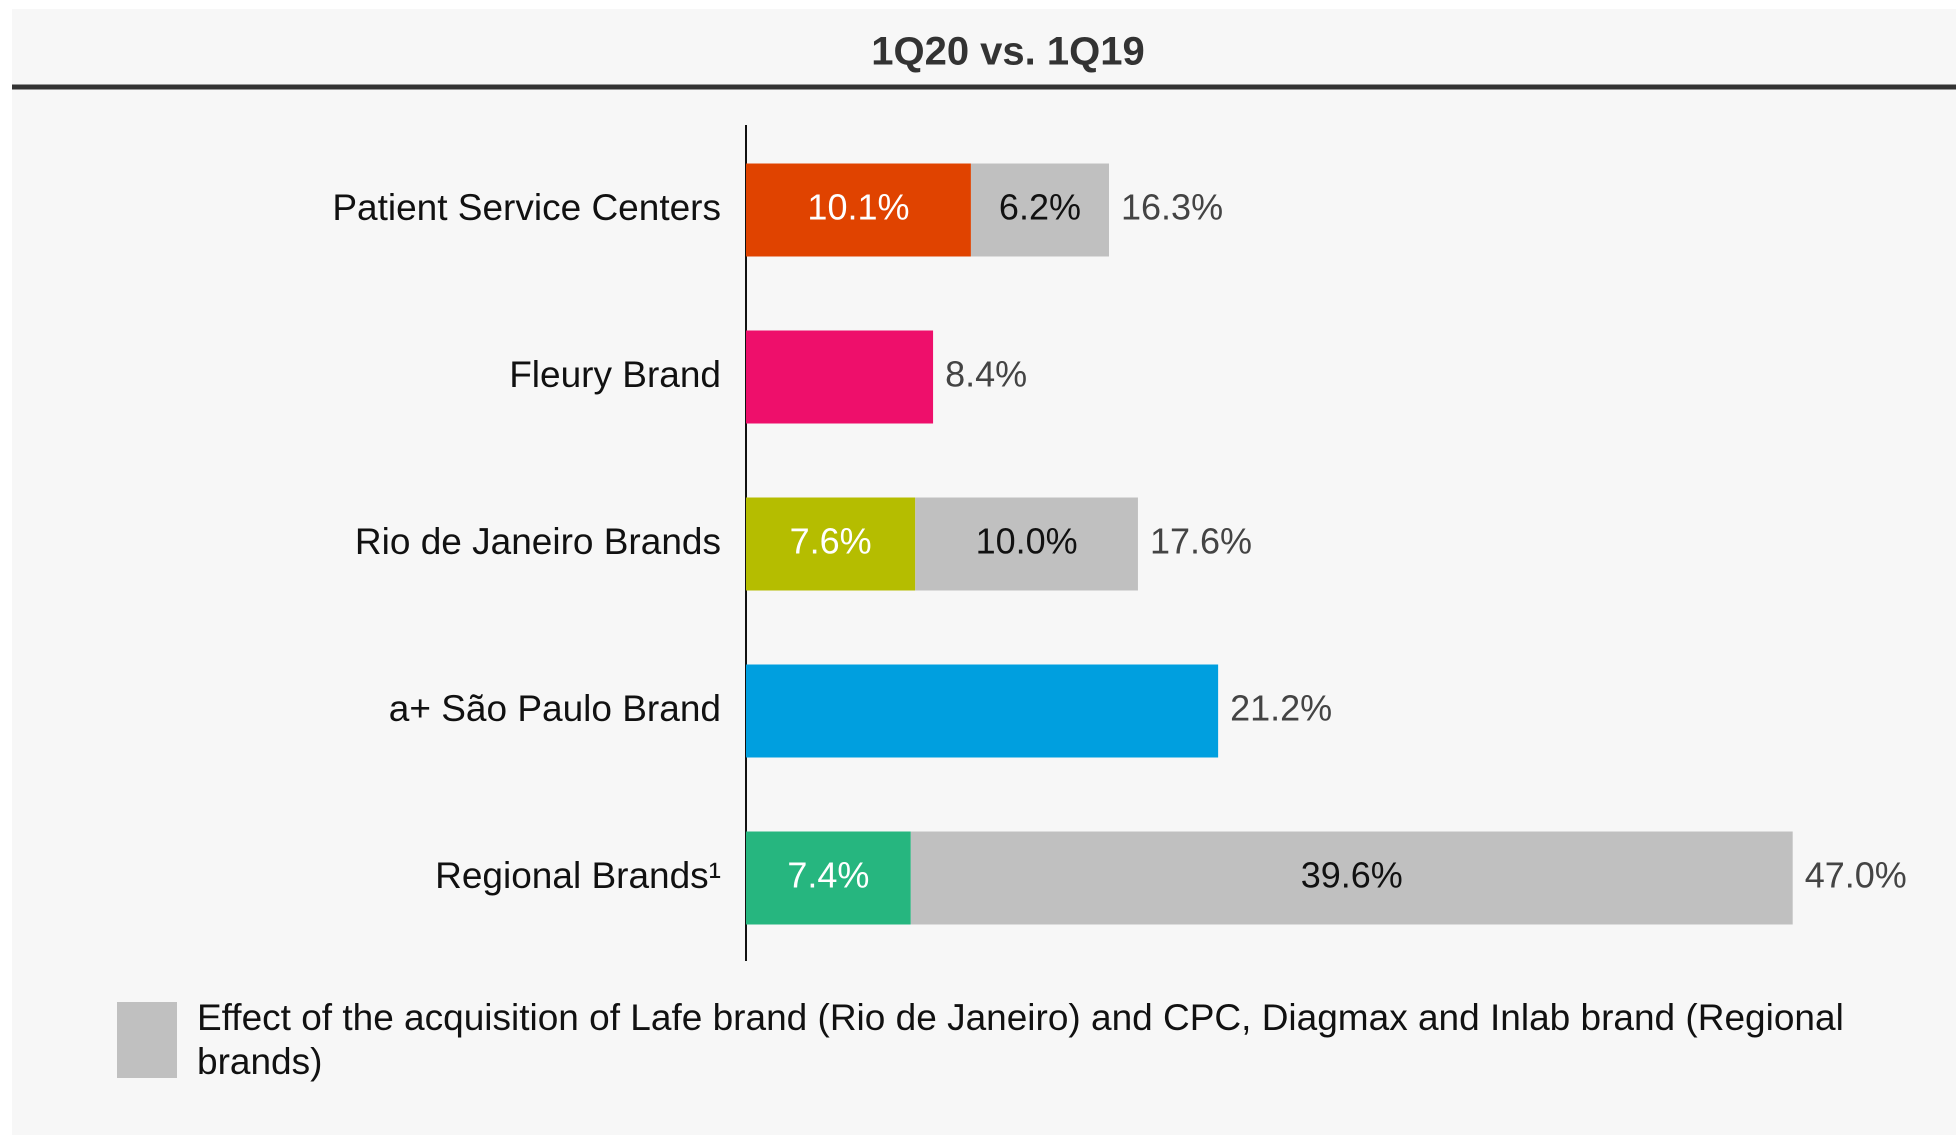 The image size is (1956, 1135). I want to click on value-label: 10.0%, so click(1027, 541).